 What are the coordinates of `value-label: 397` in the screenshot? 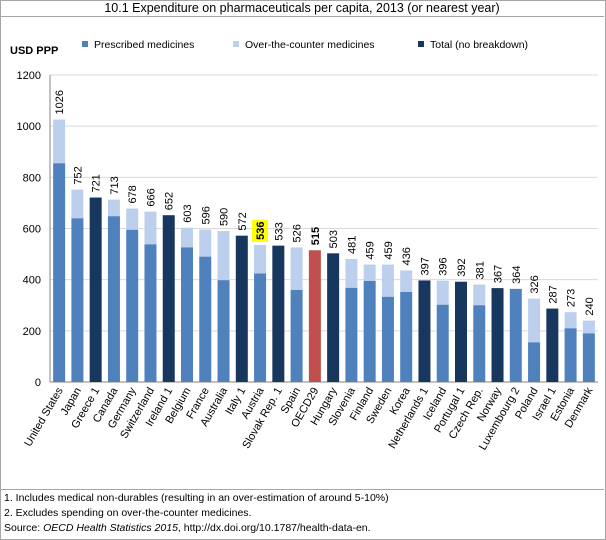 It's located at (425, 266).